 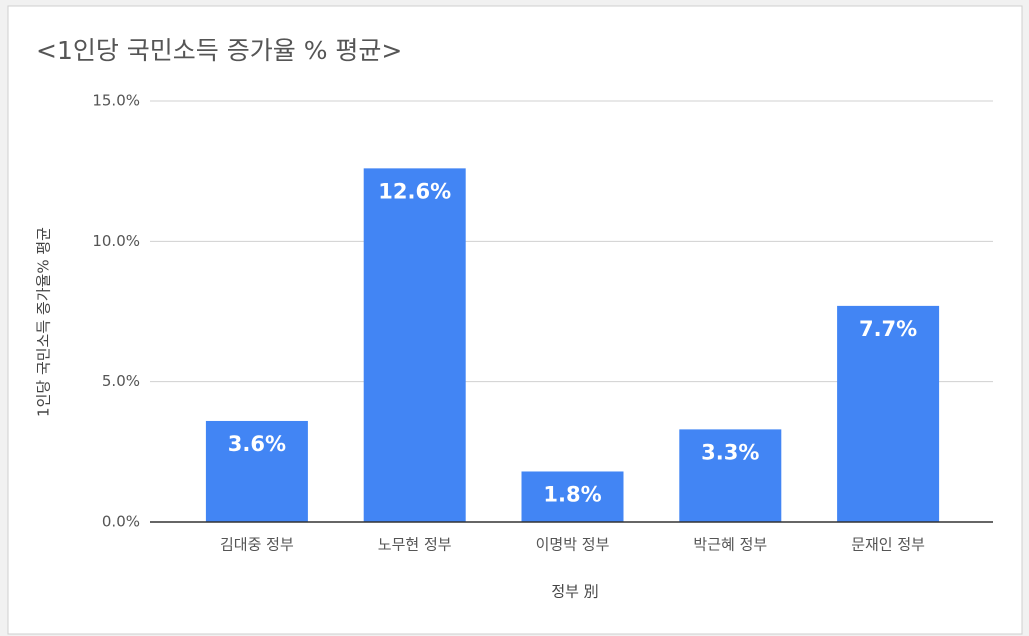 I want to click on x-axis-label: 정부 別, so click(x=574, y=592).